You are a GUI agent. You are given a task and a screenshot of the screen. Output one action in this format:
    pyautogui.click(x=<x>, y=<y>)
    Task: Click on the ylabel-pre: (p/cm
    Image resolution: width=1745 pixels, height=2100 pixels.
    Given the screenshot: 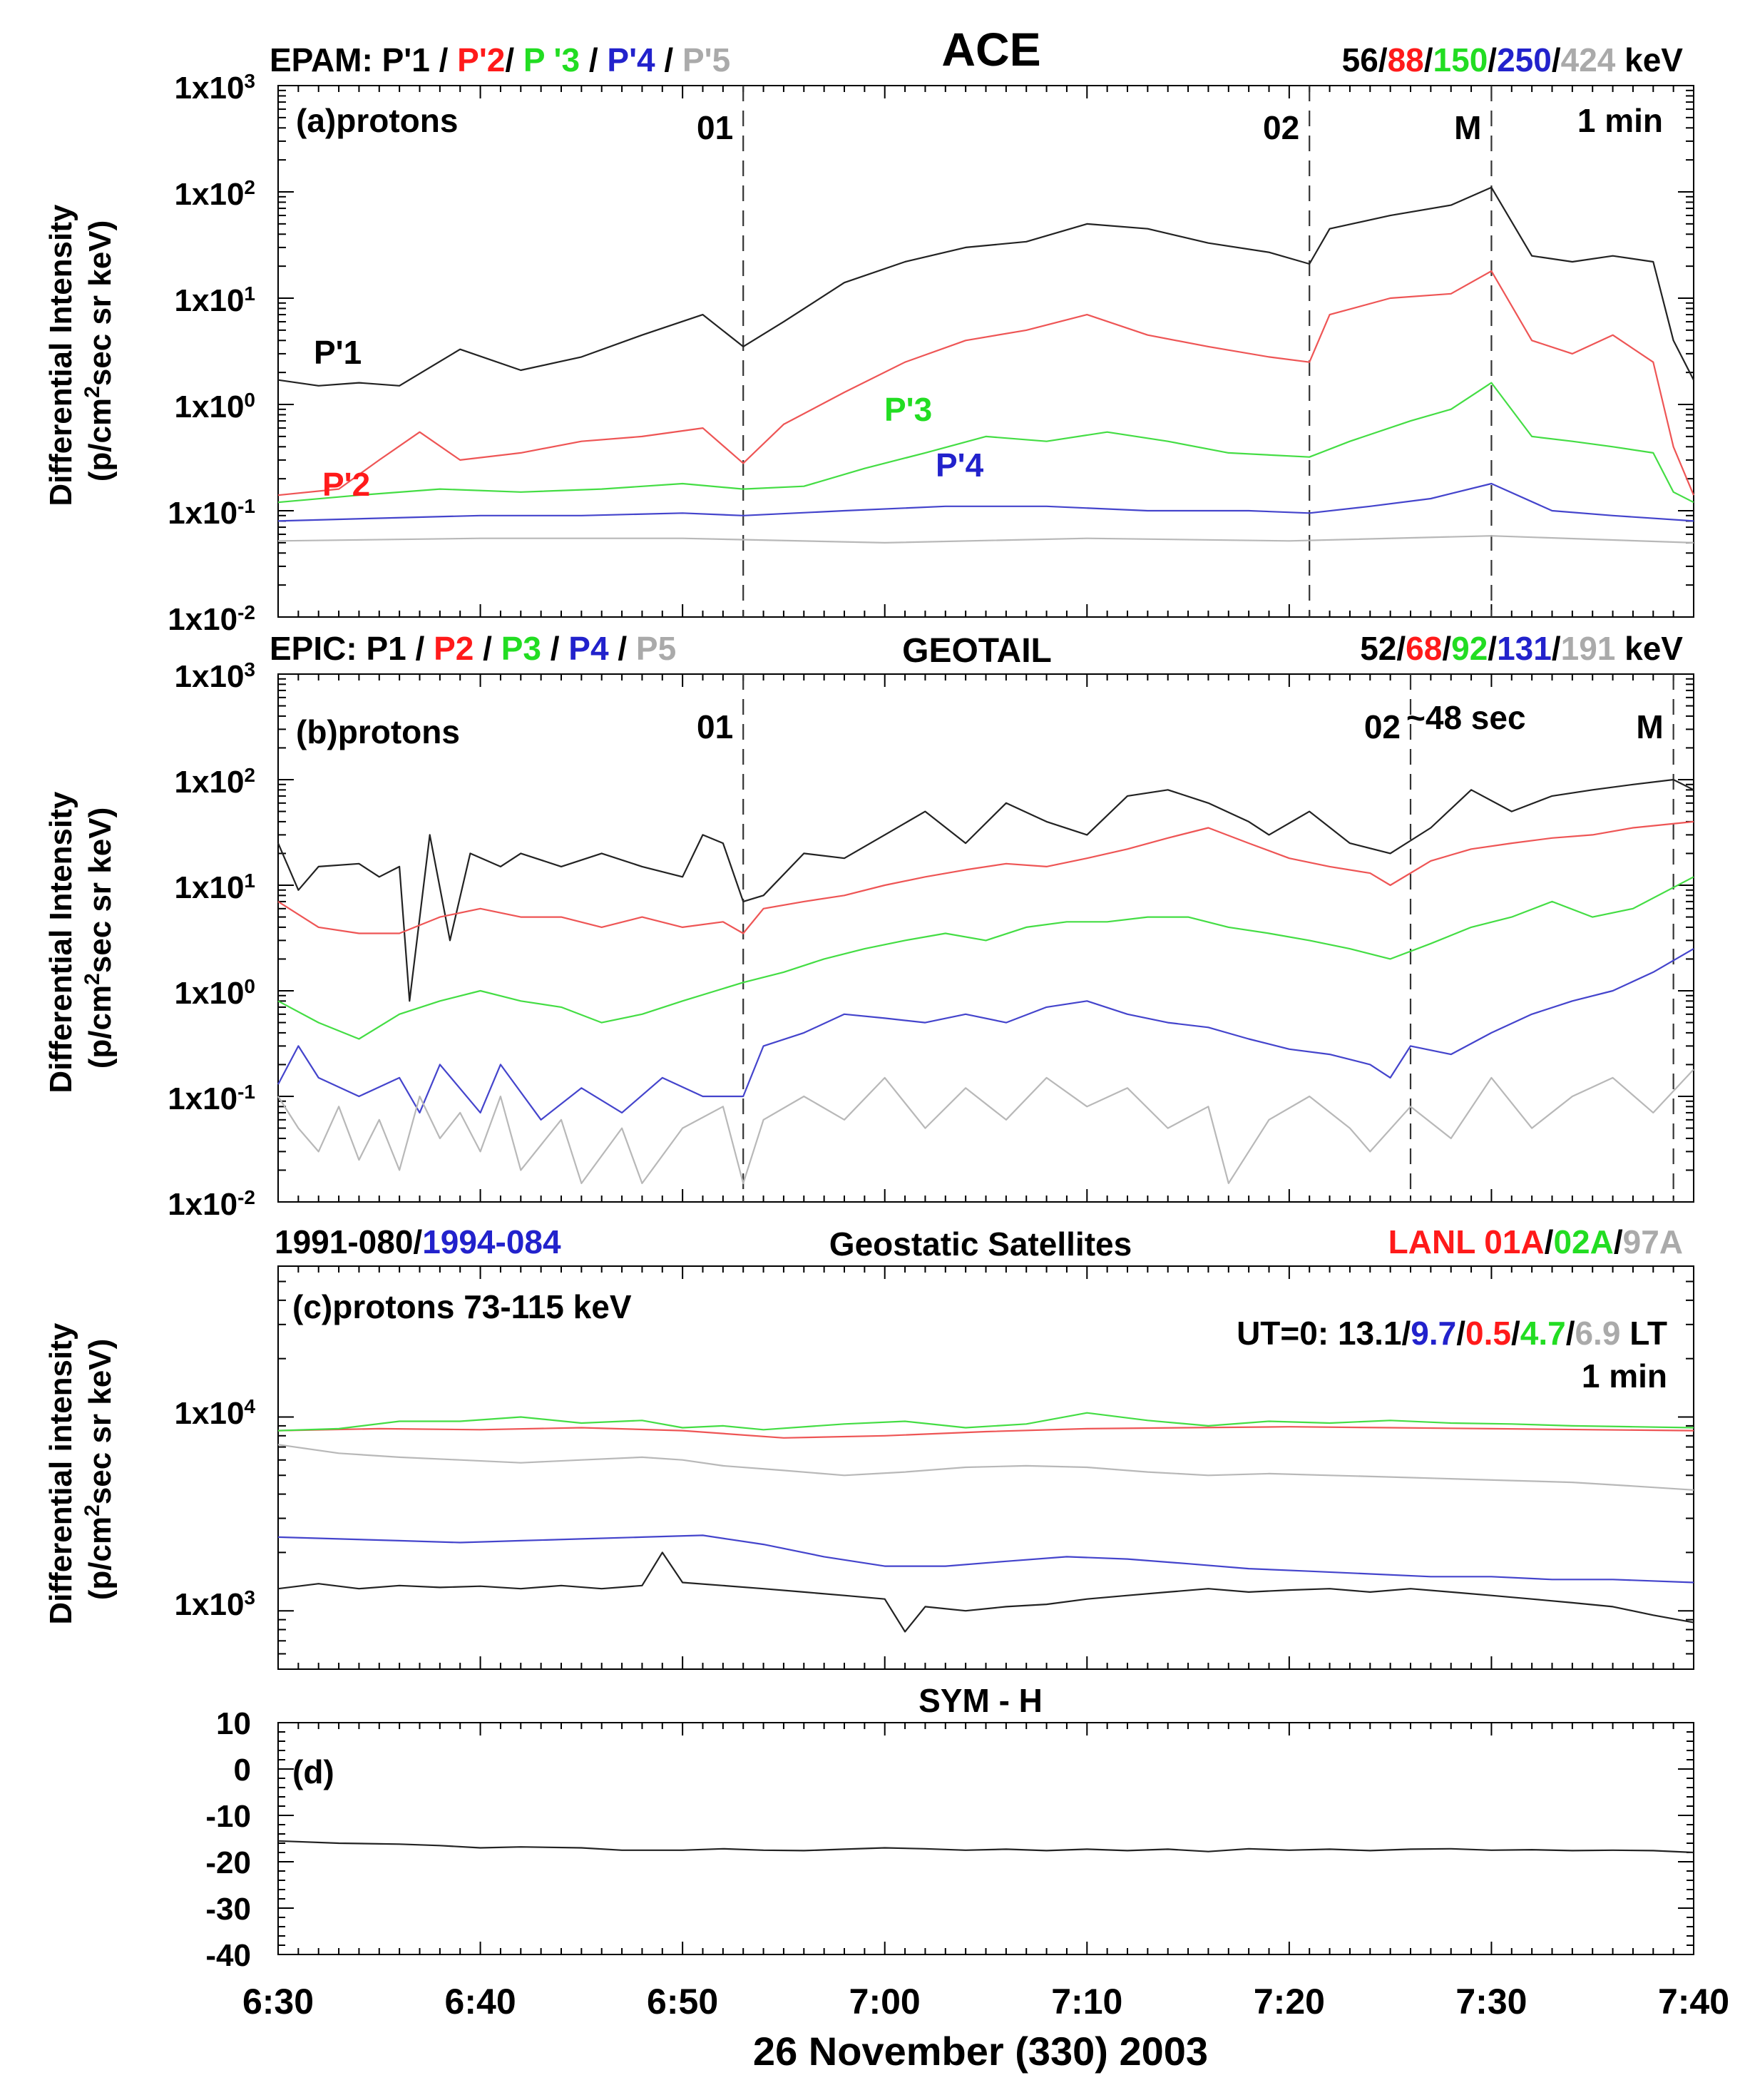 What is the action you would take?
    pyautogui.click(x=101, y=1558)
    